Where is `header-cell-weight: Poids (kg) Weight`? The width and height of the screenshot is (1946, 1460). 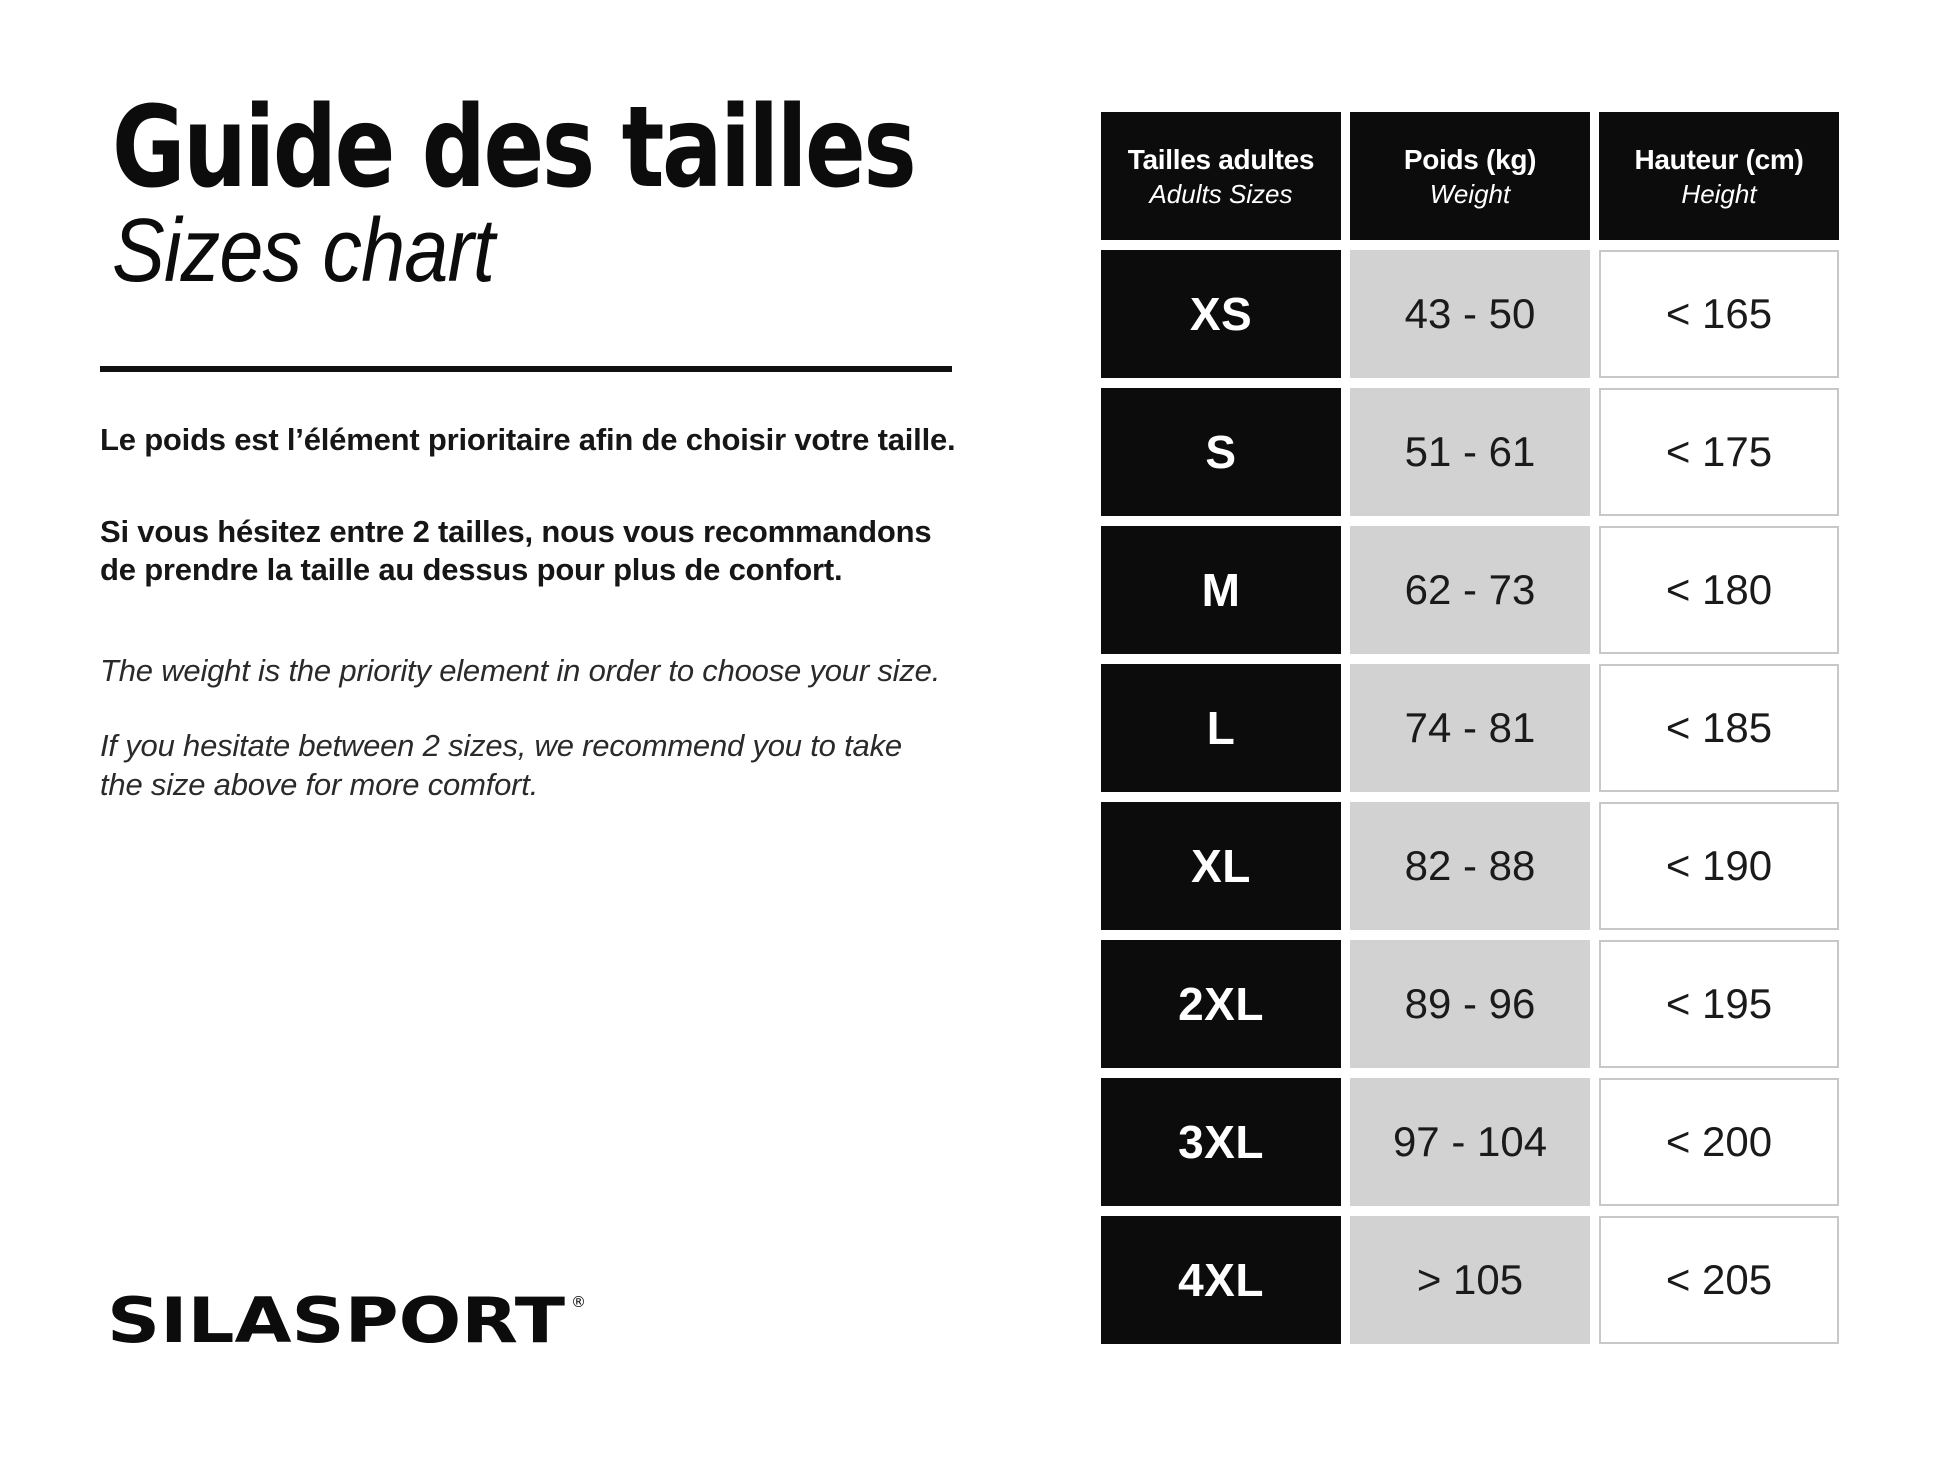 header-cell-weight: Poids (kg) Weight is located at coordinates (1470, 176).